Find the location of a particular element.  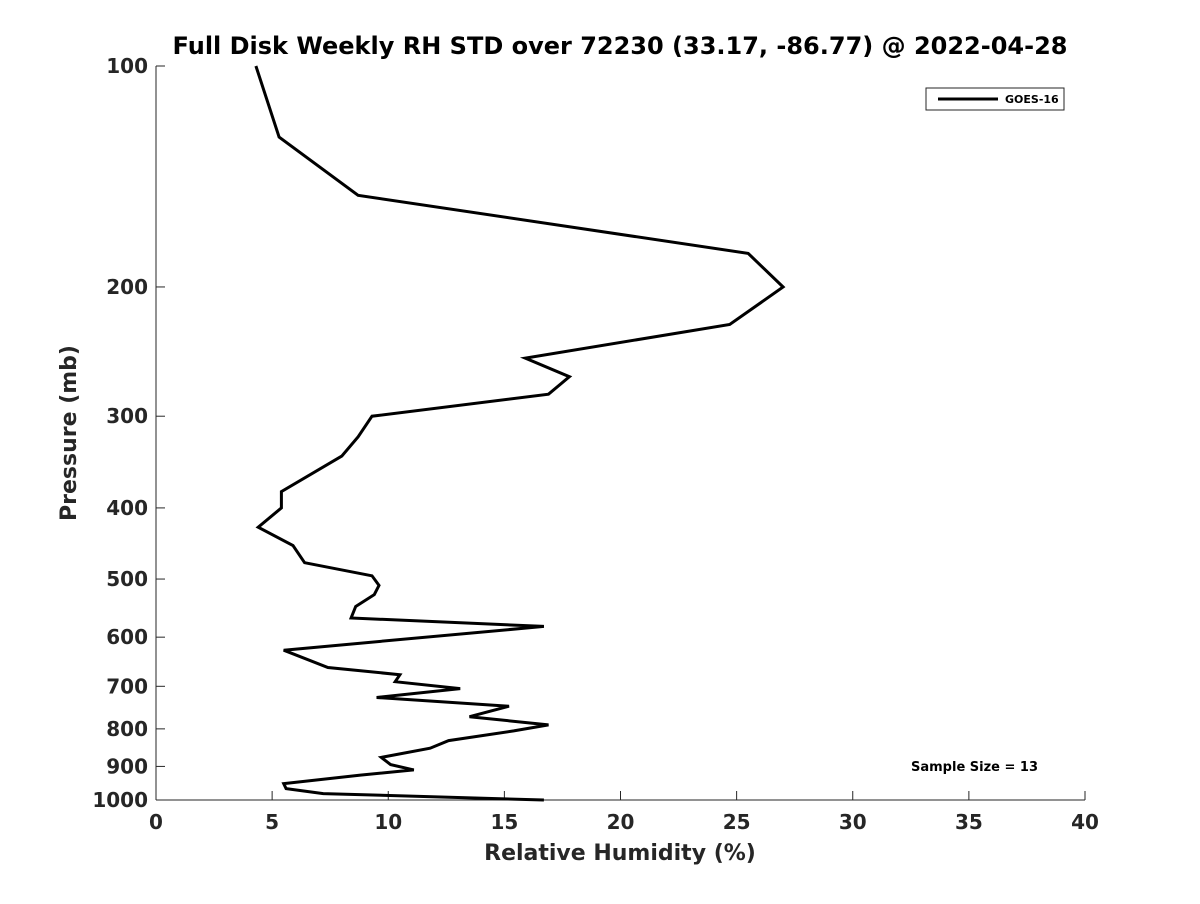

legend: GOES-16 is located at coordinates (995, 99).